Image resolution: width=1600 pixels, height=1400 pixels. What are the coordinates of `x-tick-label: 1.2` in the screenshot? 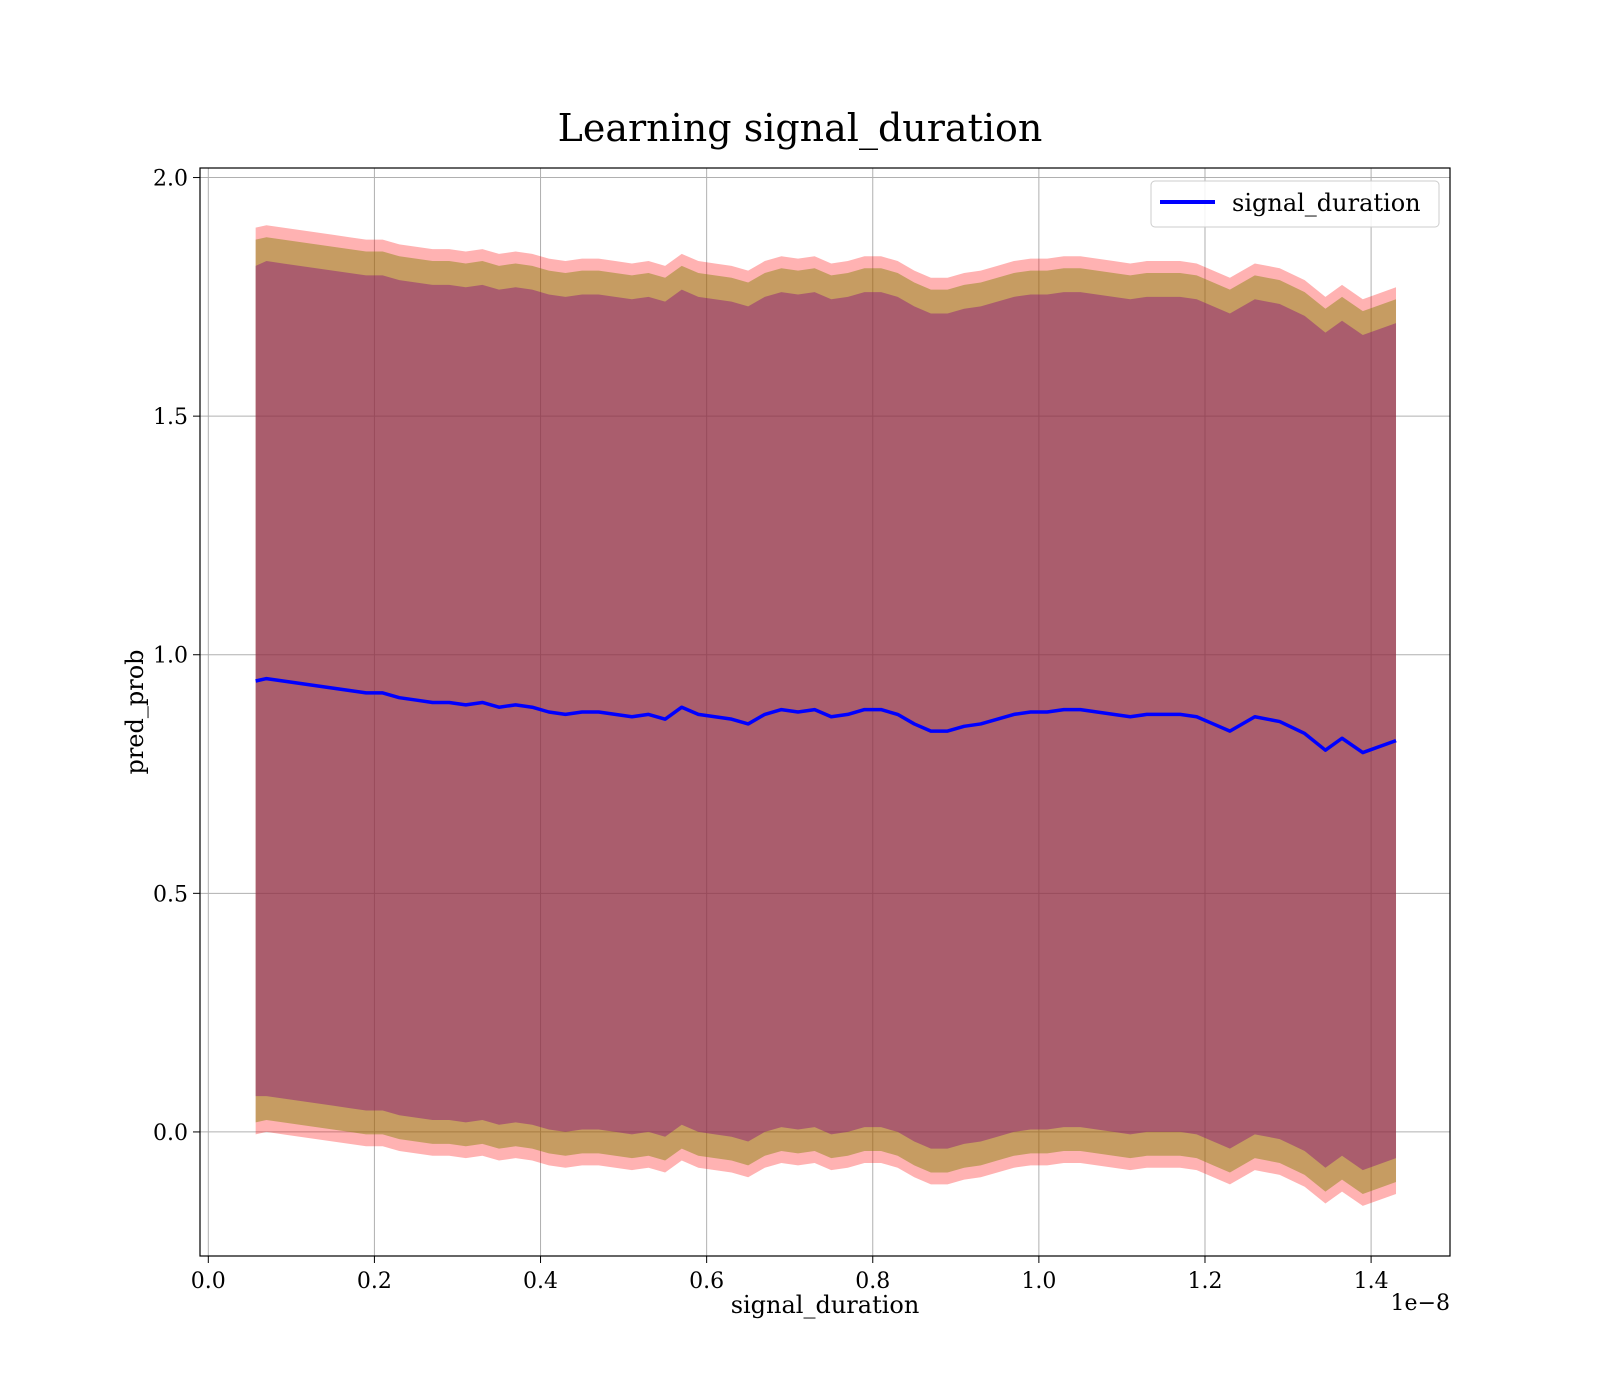 It's located at (1204, 1281).